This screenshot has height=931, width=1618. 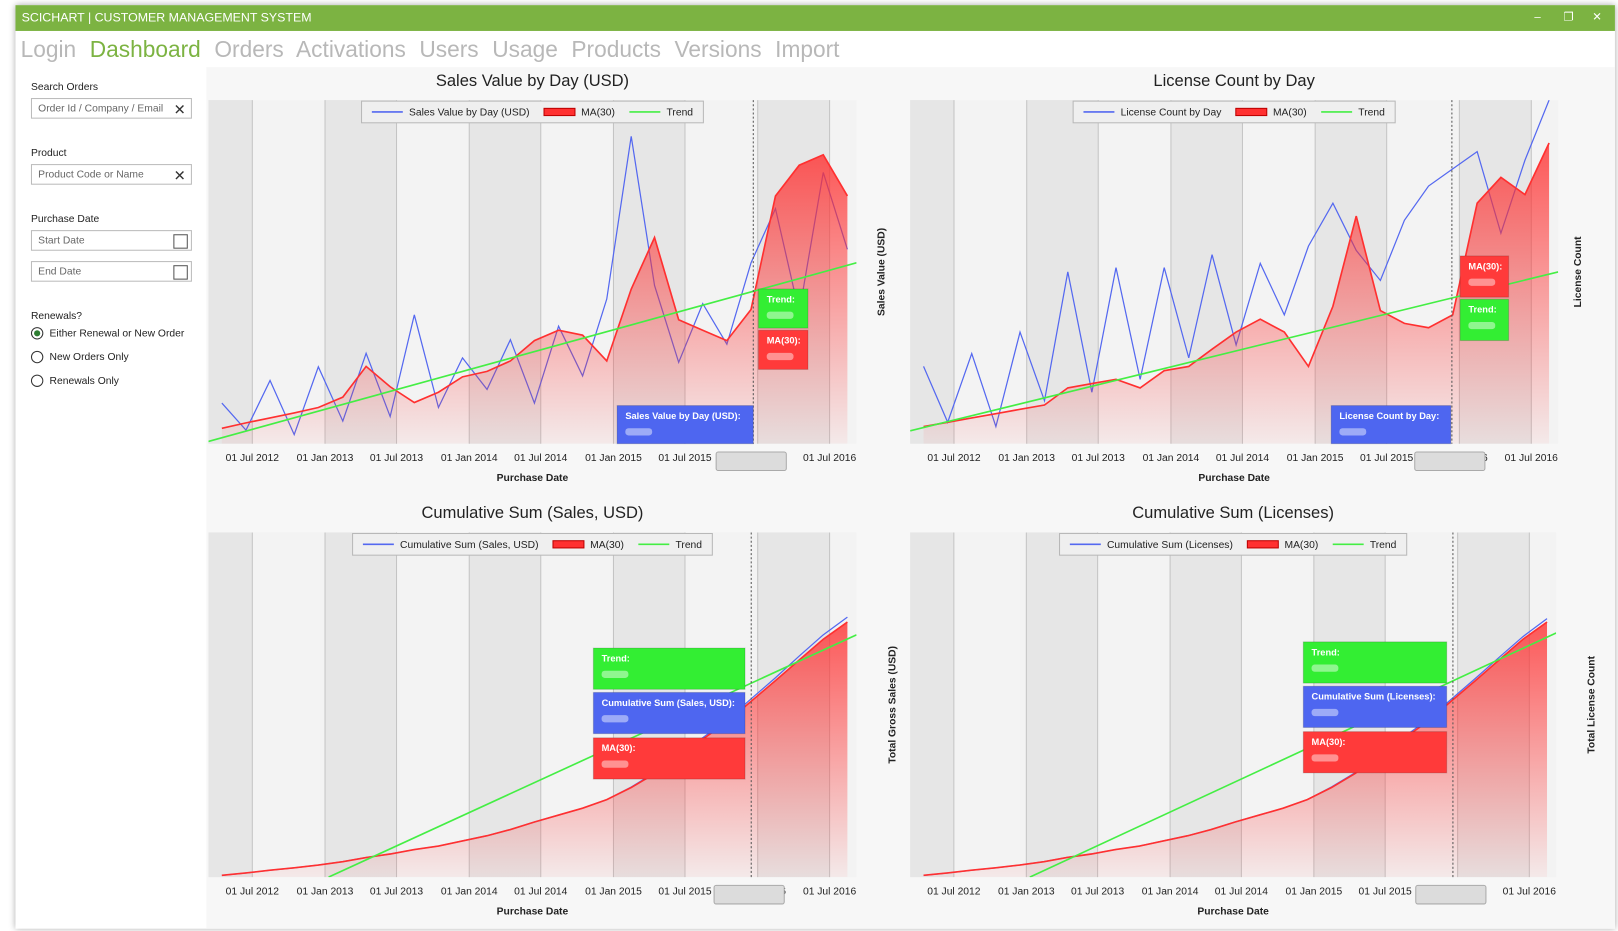 I want to click on product-input: Product Code or Name ✕, so click(x=111, y=174).